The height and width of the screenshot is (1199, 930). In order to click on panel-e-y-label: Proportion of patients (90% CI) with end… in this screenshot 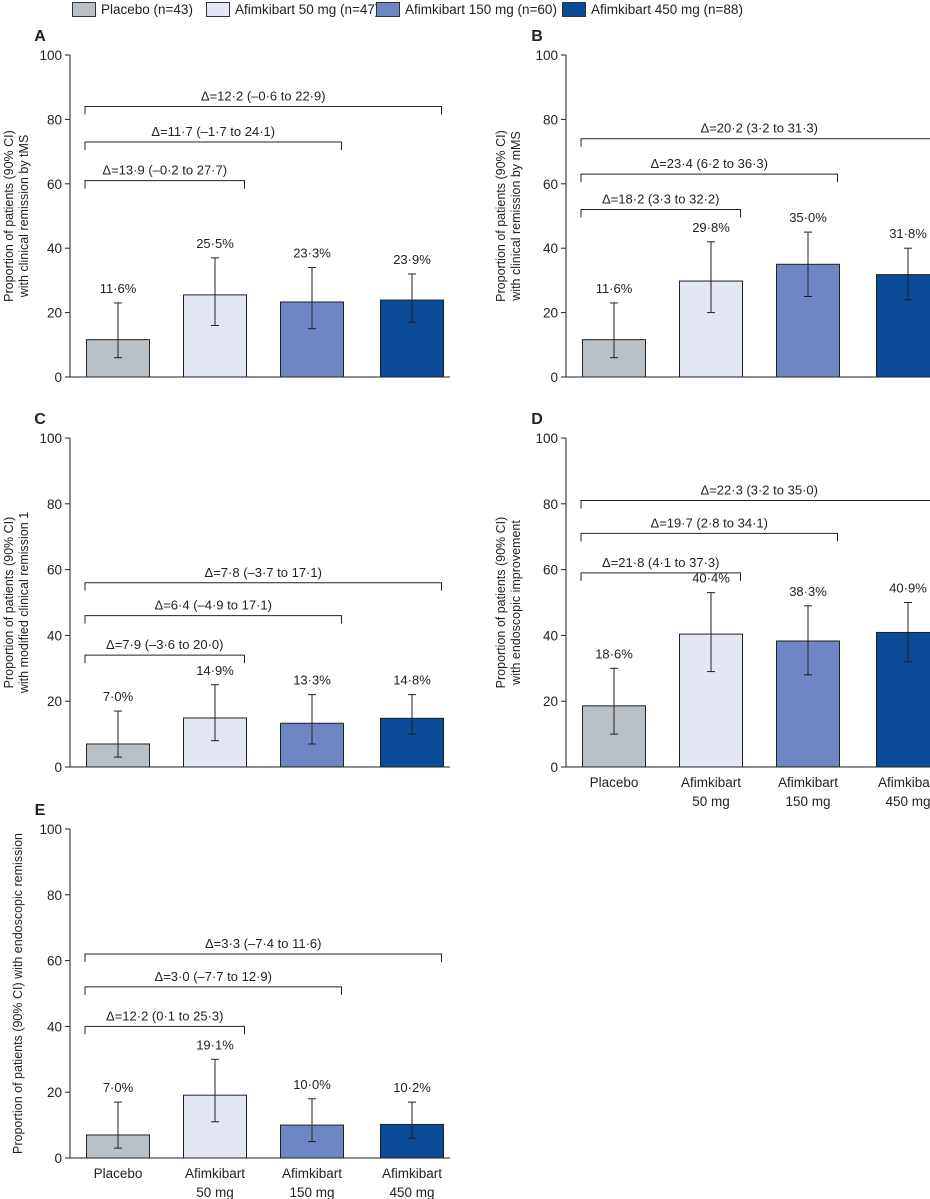, I will do `click(18, 993)`.